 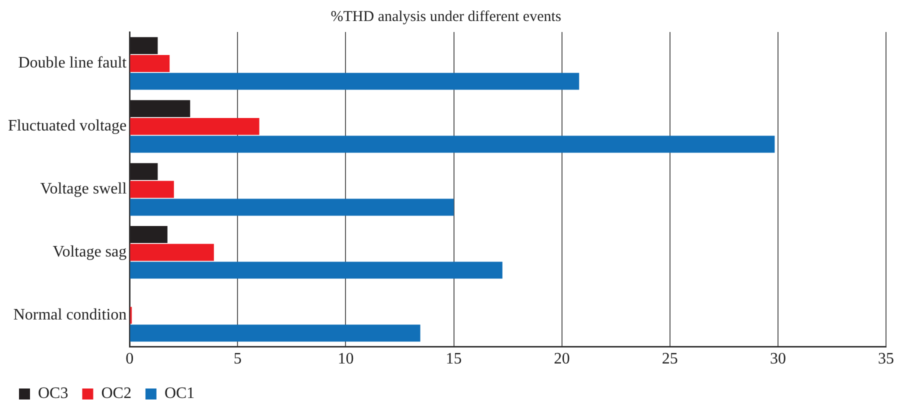 What do you see at coordinates (778, 359) in the screenshot?
I see `x-tick-label: 30` at bounding box center [778, 359].